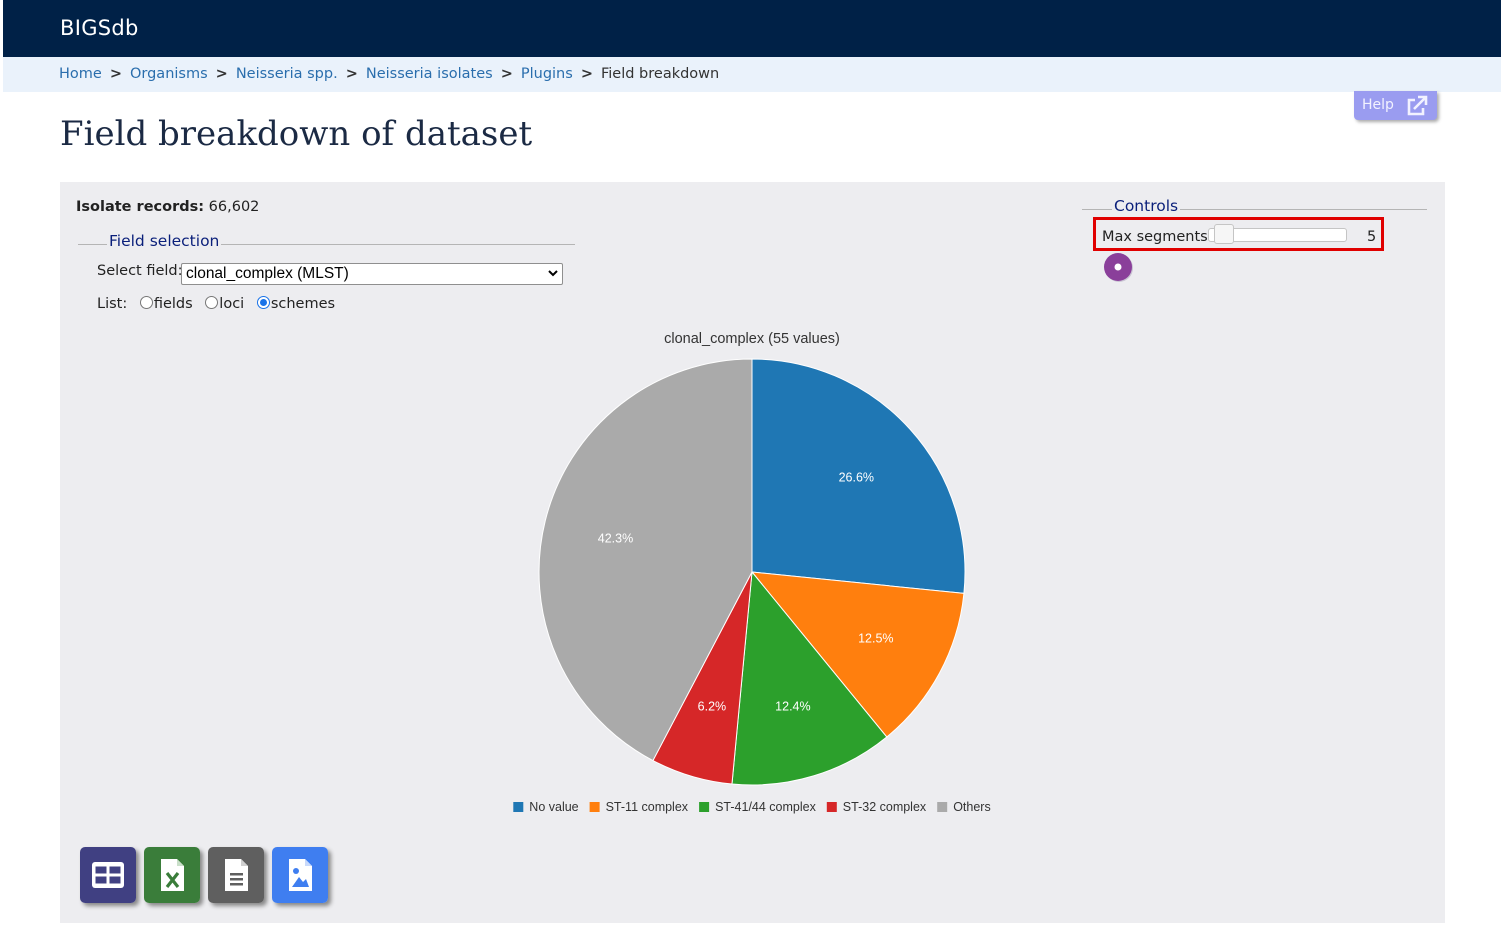  Describe the element at coordinates (553, 273) in the screenshot. I see `chevron-down-icon` at that location.